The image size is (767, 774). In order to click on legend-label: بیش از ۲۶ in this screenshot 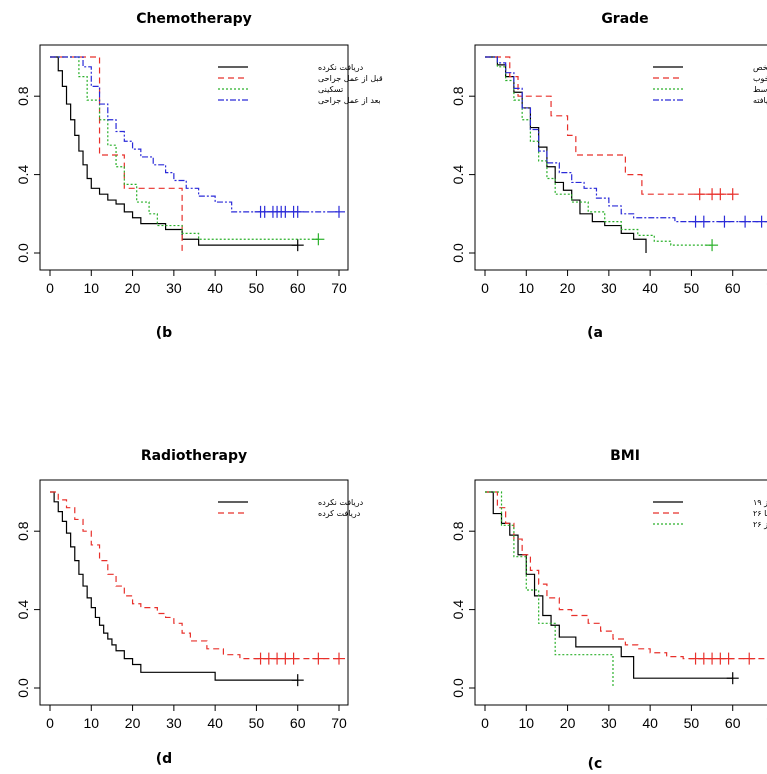, I will do `click(760, 524)`.